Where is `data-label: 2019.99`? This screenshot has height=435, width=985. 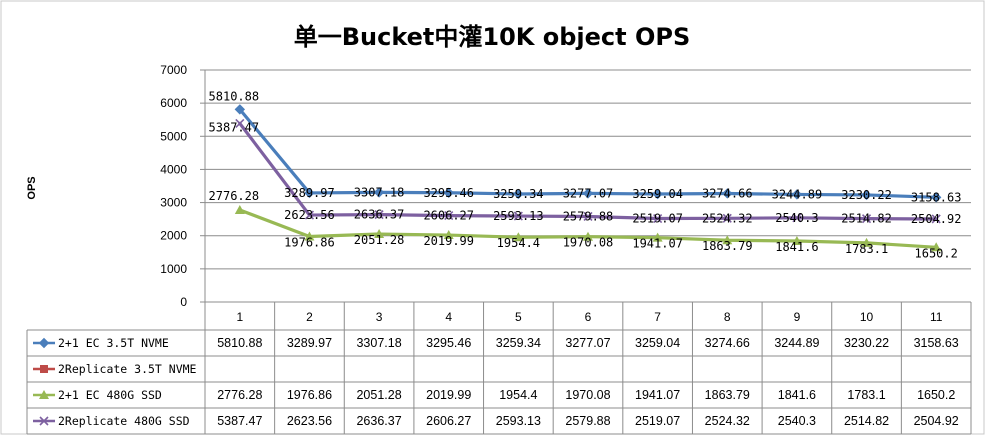 data-label: 2019.99 is located at coordinates (448, 241).